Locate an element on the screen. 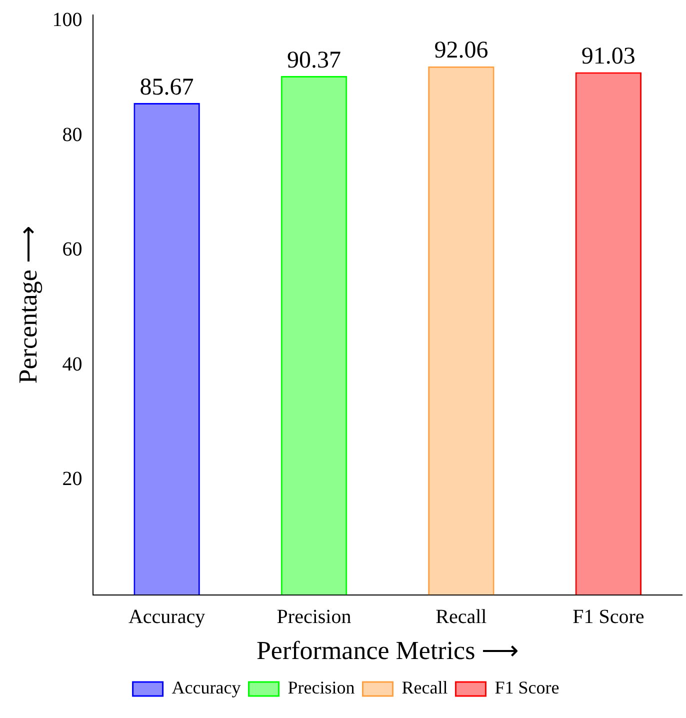 Image resolution: width=686 pixels, height=718 pixels. y-tick-label: 100 is located at coordinates (67, 19).